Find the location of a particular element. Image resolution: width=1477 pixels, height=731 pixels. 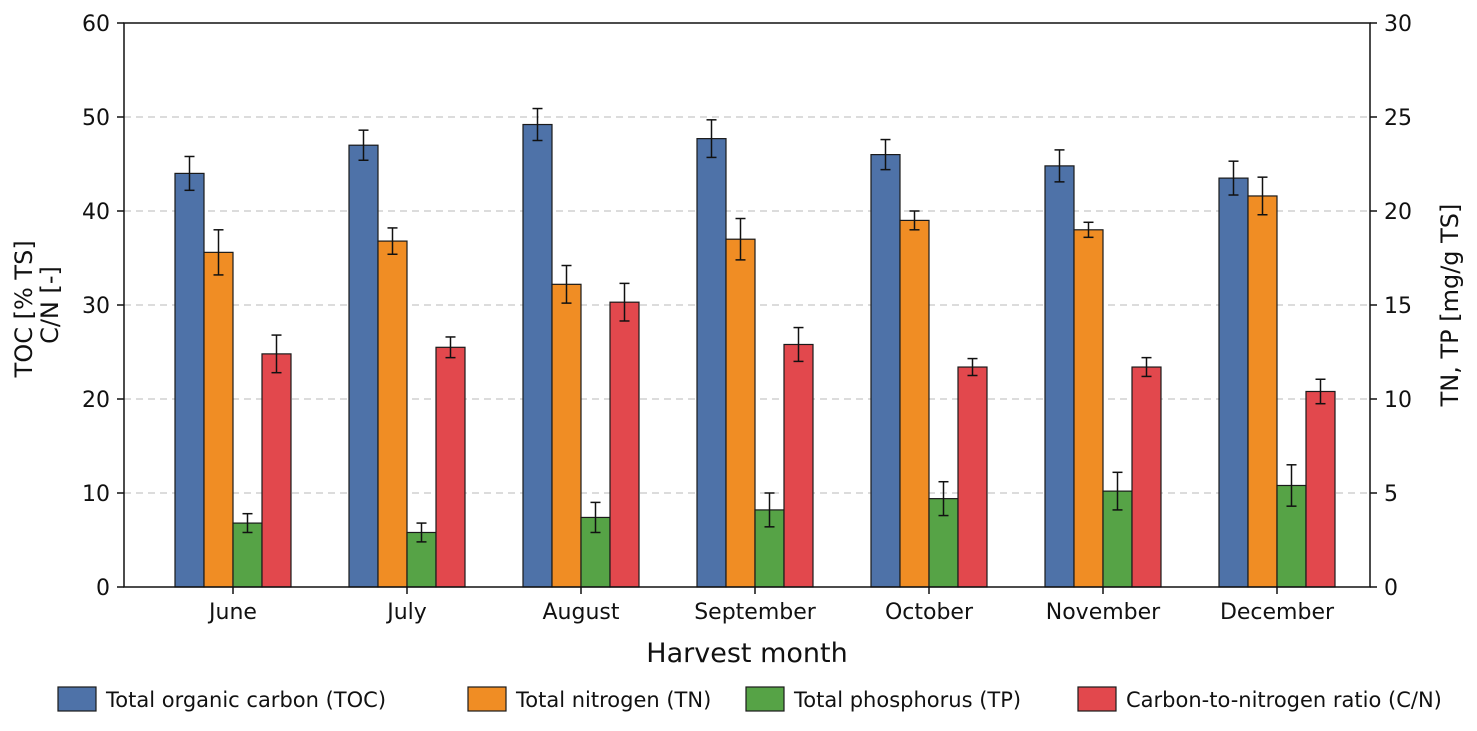

y-right-tick-label: 10 is located at coordinates (1398, 400).